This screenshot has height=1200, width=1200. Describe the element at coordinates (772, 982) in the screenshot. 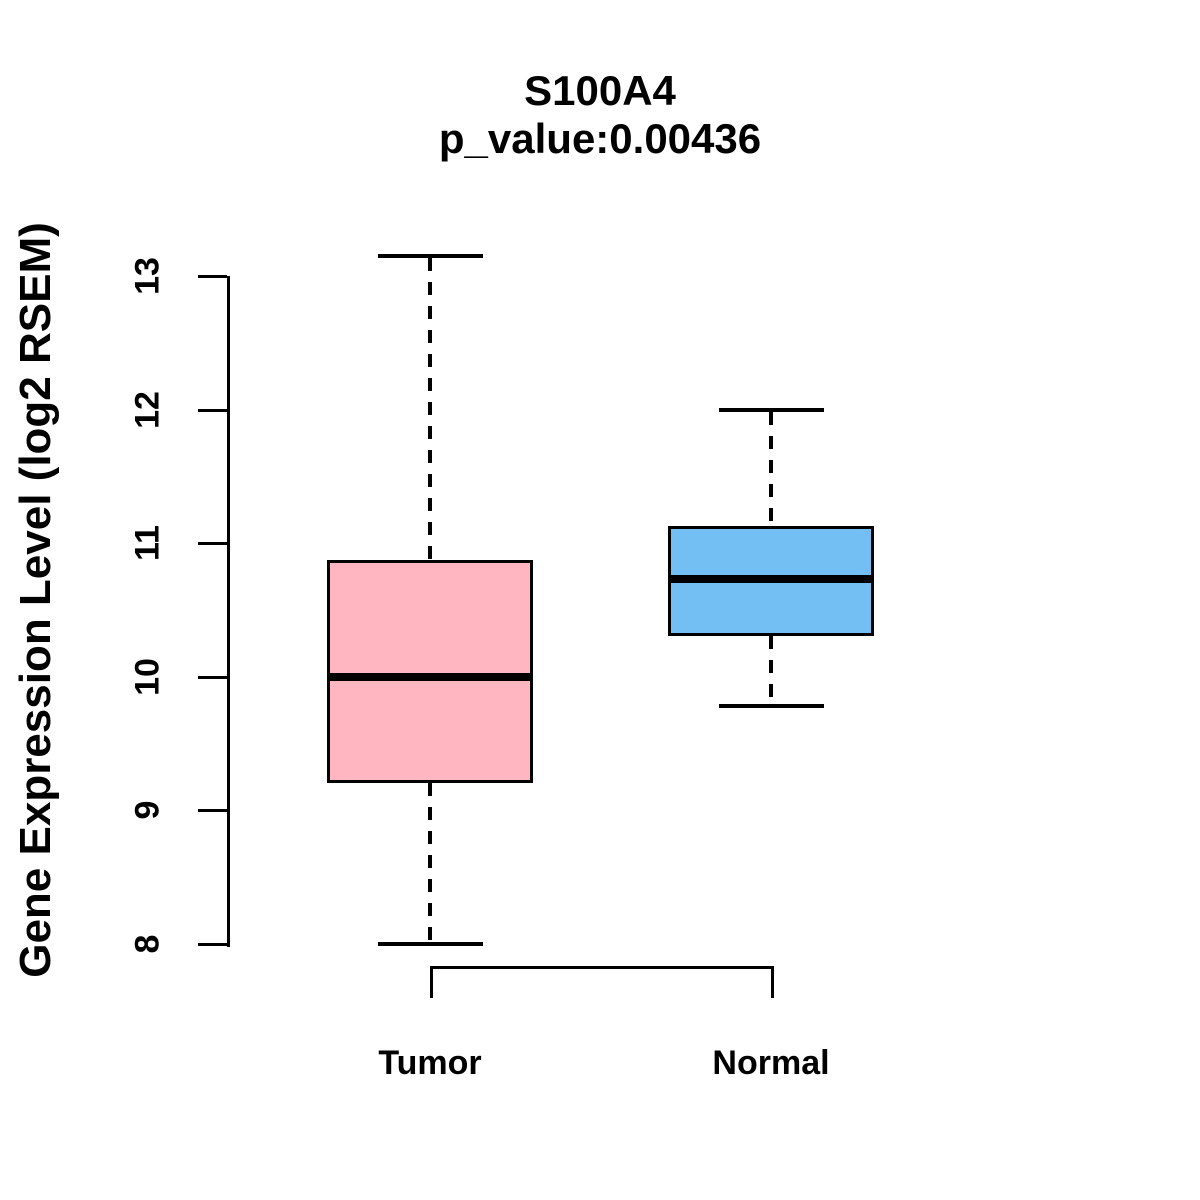

I see `comparison-bracket-right` at that location.